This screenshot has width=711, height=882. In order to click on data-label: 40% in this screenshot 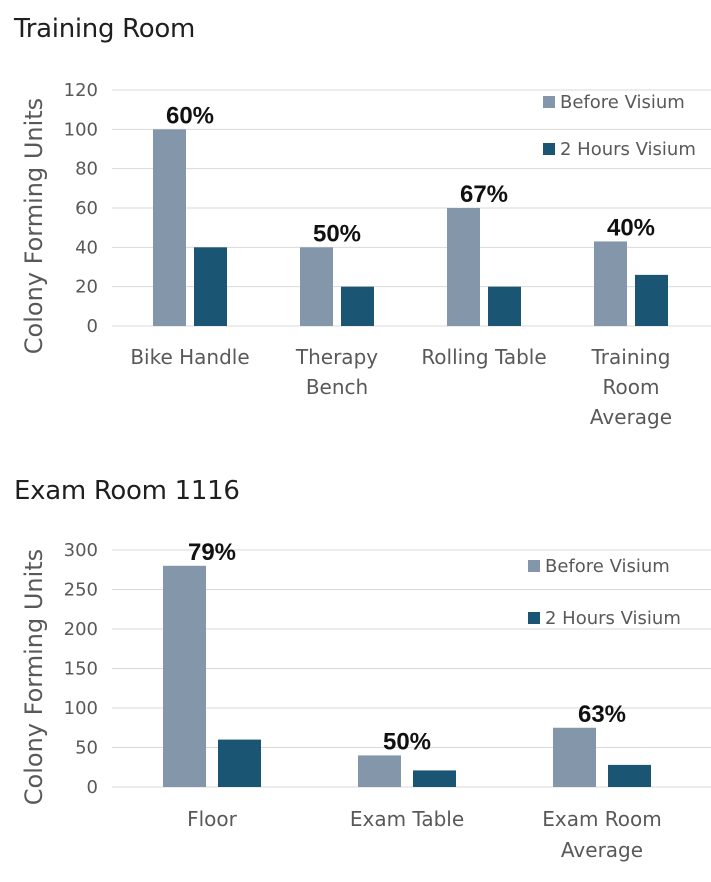, I will do `click(631, 227)`.